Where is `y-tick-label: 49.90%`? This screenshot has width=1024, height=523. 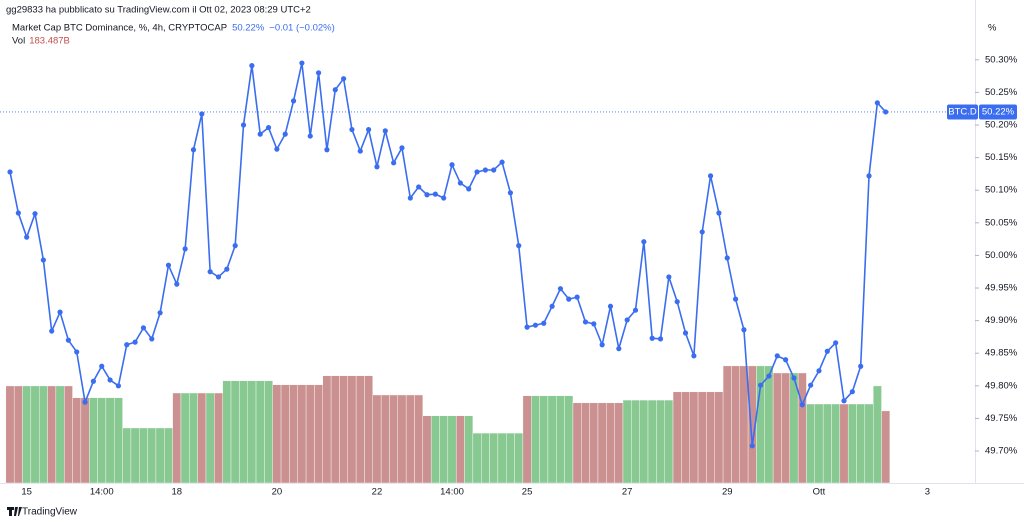 y-tick-label: 49.90% is located at coordinates (1001, 320).